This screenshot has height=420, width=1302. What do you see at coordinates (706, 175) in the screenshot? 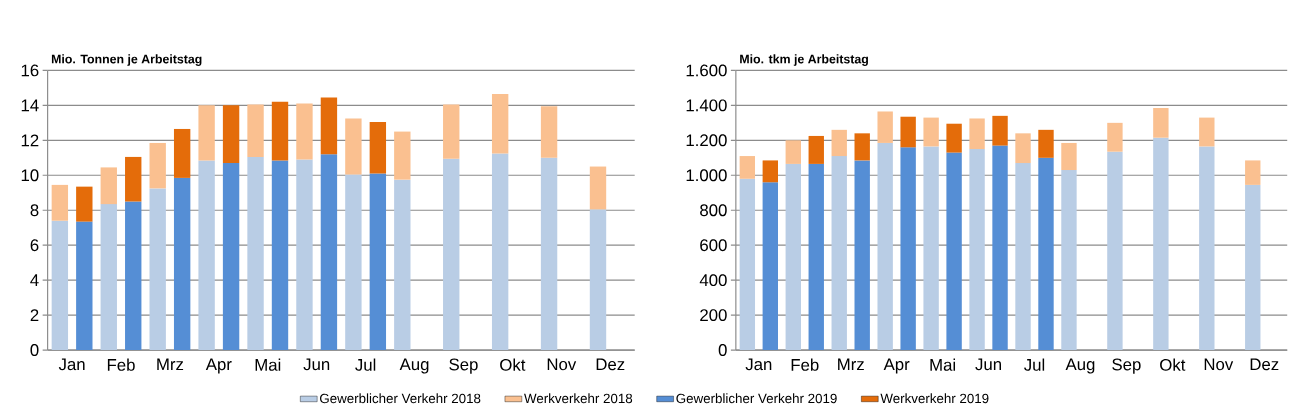
I see `y-tick-label: 1.000` at bounding box center [706, 175].